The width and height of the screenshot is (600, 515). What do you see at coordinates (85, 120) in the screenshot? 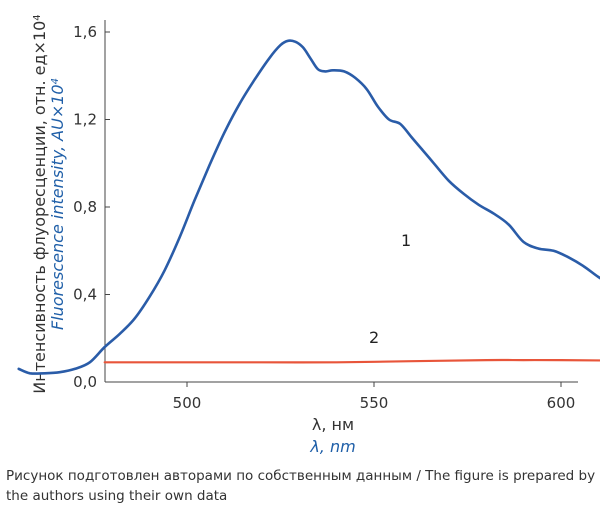
I see `y-tick-label: 1,2` at bounding box center [85, 120].